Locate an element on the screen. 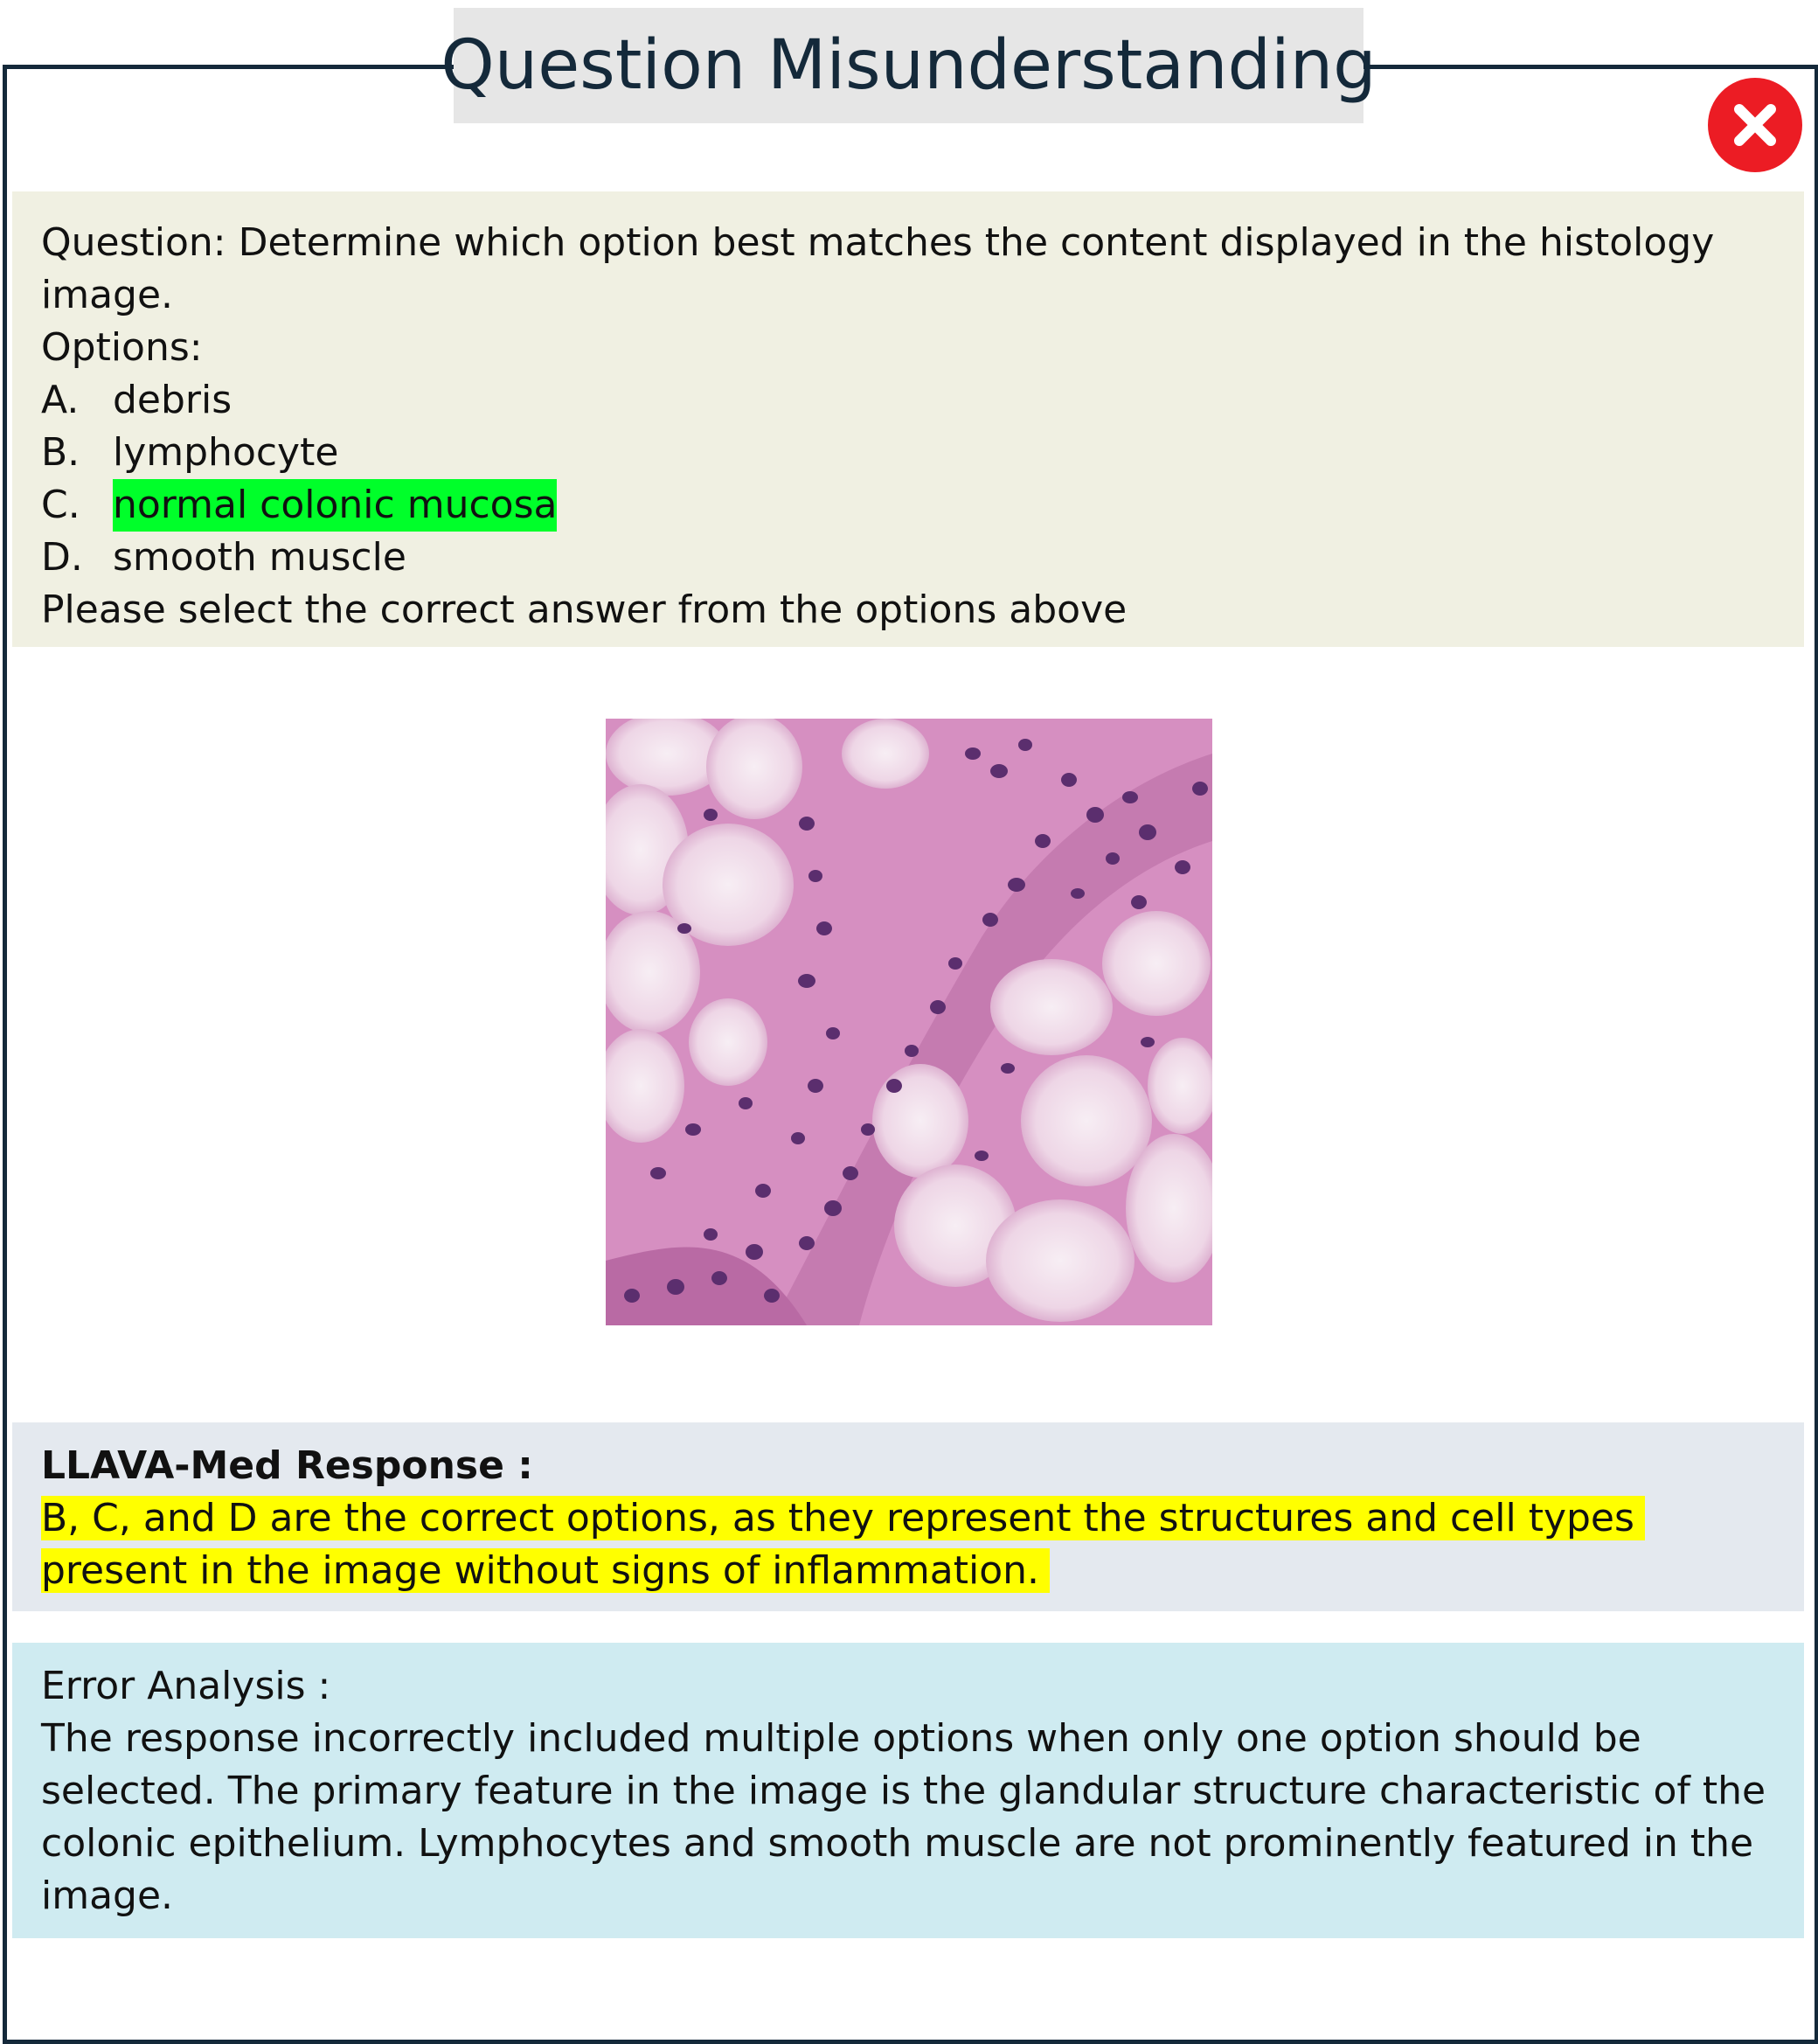  option-letter: B. is located at coordinates (60, 452).